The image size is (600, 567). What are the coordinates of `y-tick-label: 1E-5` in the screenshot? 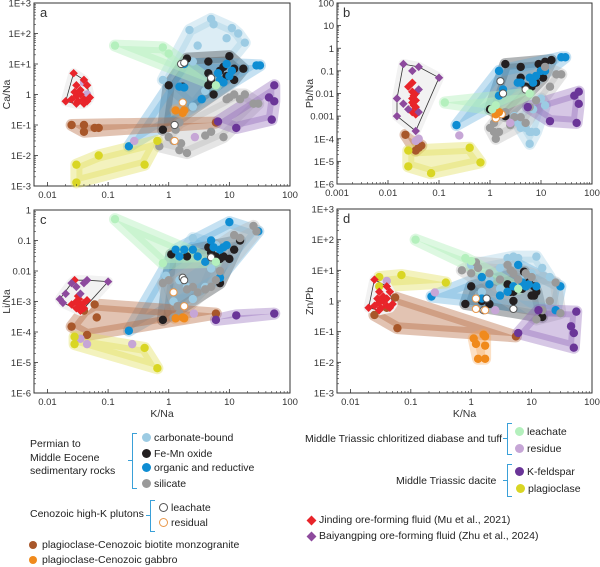 It's located at (324, 162).